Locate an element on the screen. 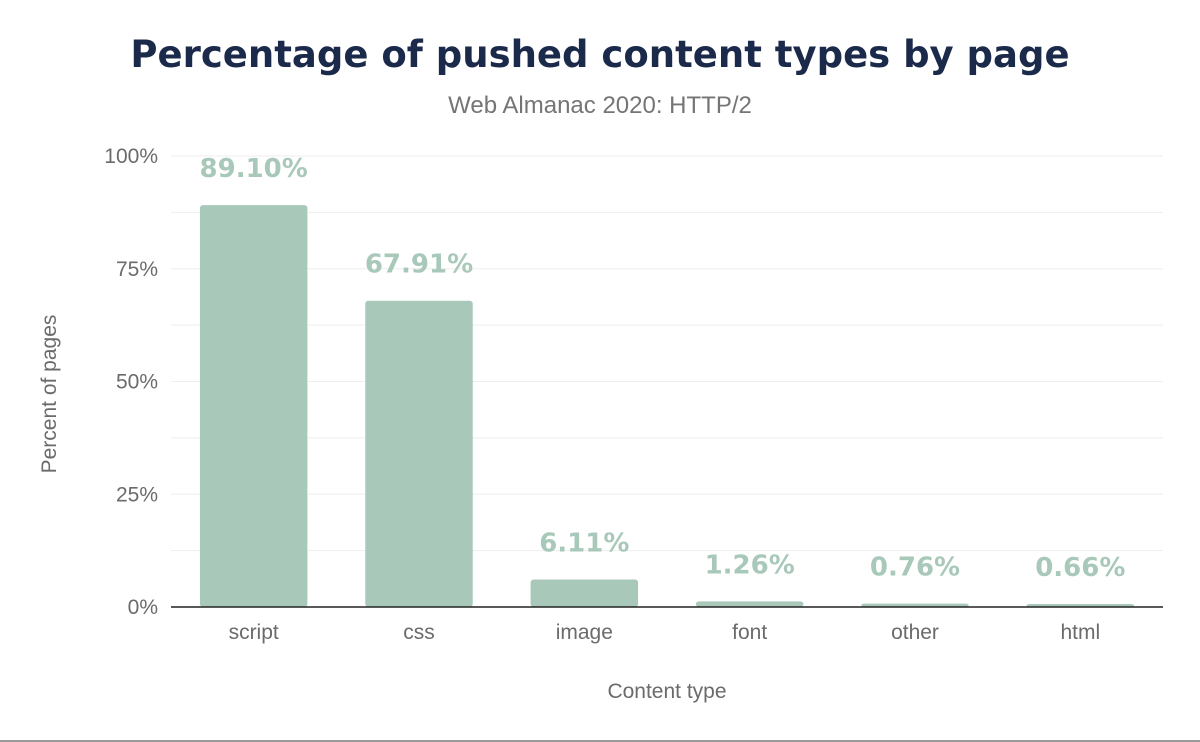  data-label-html: 0.66% is located at coordinates (1080, 568).